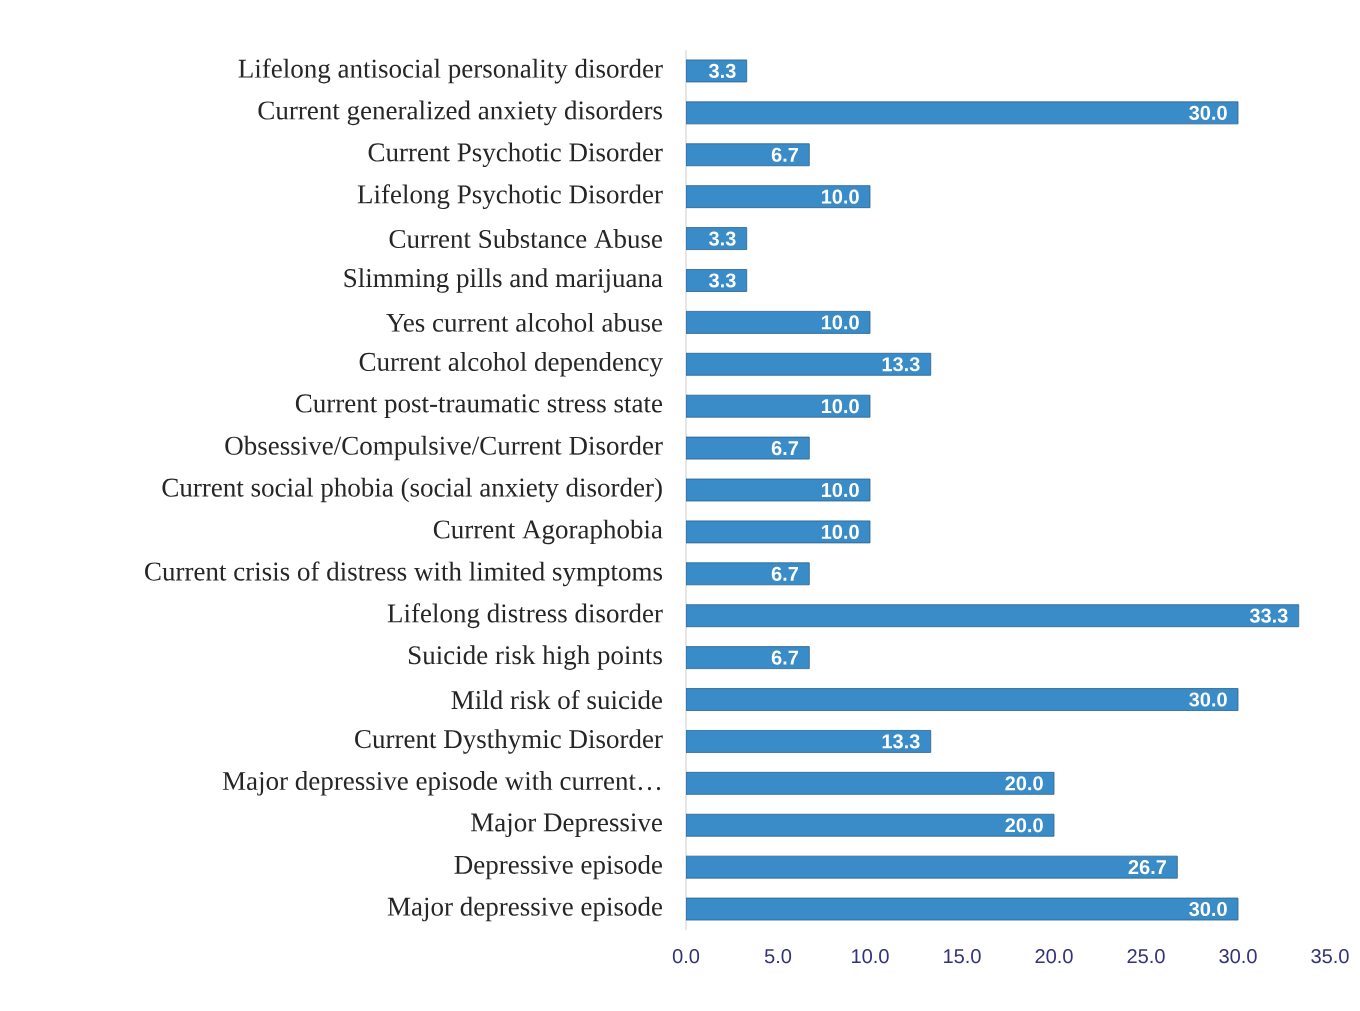 Image resolution: width=1360 pixels, height=1011 pixels. I want to click on y-tick-label: Slimming pills and marijuana, so click(503, 280).